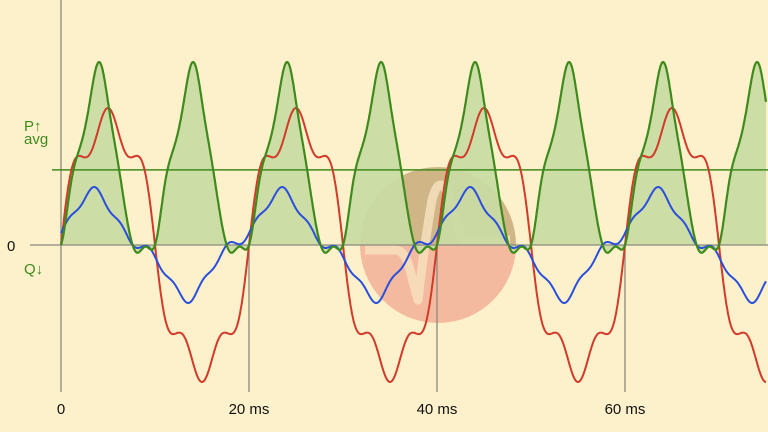 The height and width of the screenshot is (432, 768). Describe the element at coordinates (33, 126) in the screenshot. I see `y-label-p-up: P↑` at that location.